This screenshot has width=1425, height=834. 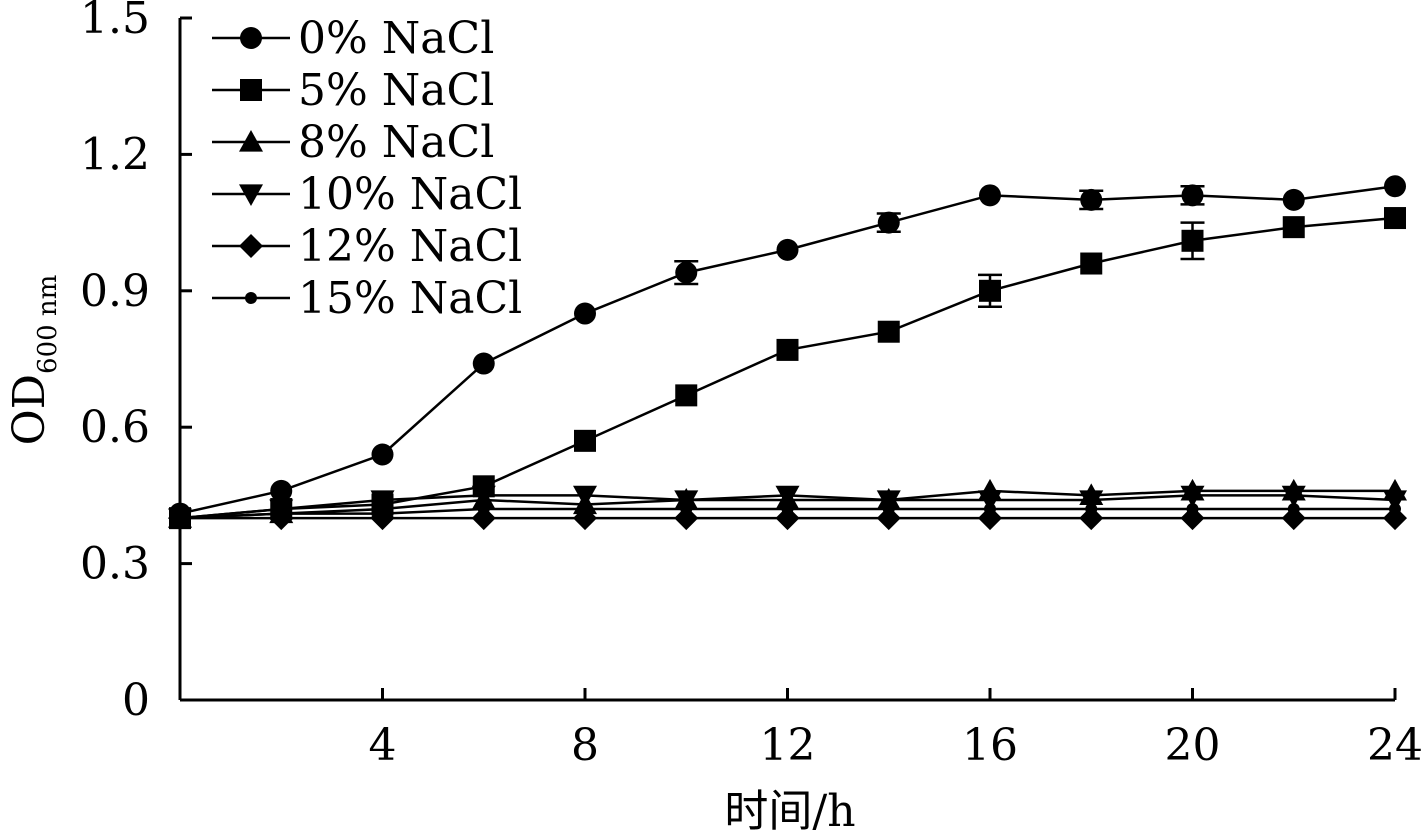 What do you see at coordinates (396, 38) in the screenshot?
I see `legend-label-0: 0% NaCl` at bounding box center [396, 38].